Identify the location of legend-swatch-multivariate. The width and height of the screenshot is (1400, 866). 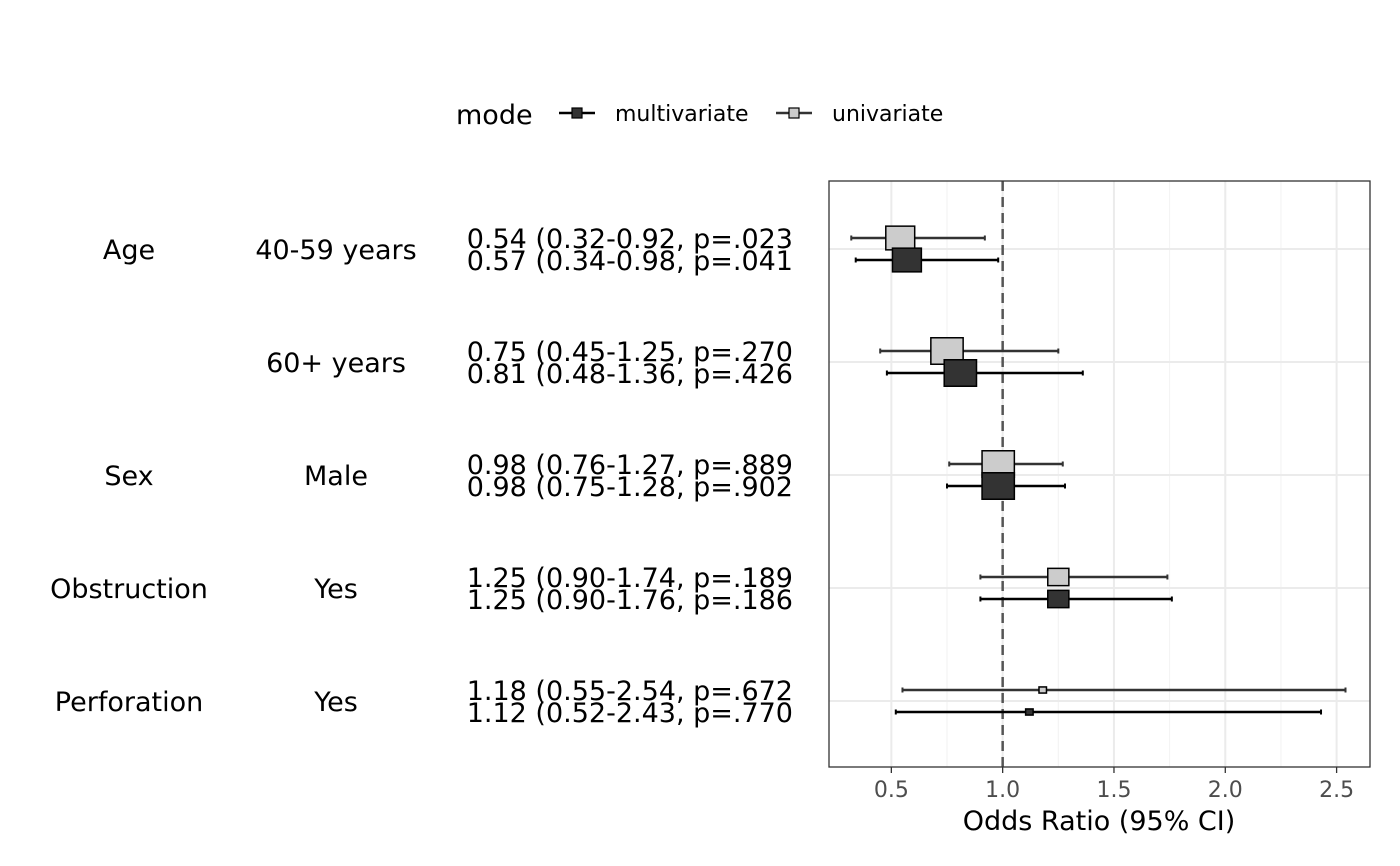
(577, 113).